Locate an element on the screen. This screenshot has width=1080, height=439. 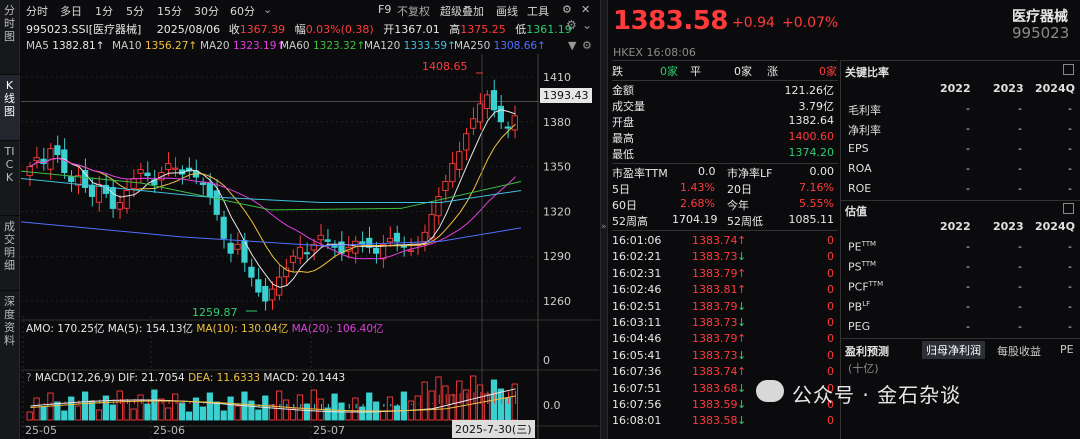
f9-button: F9 is located at coordinates (385, 9).